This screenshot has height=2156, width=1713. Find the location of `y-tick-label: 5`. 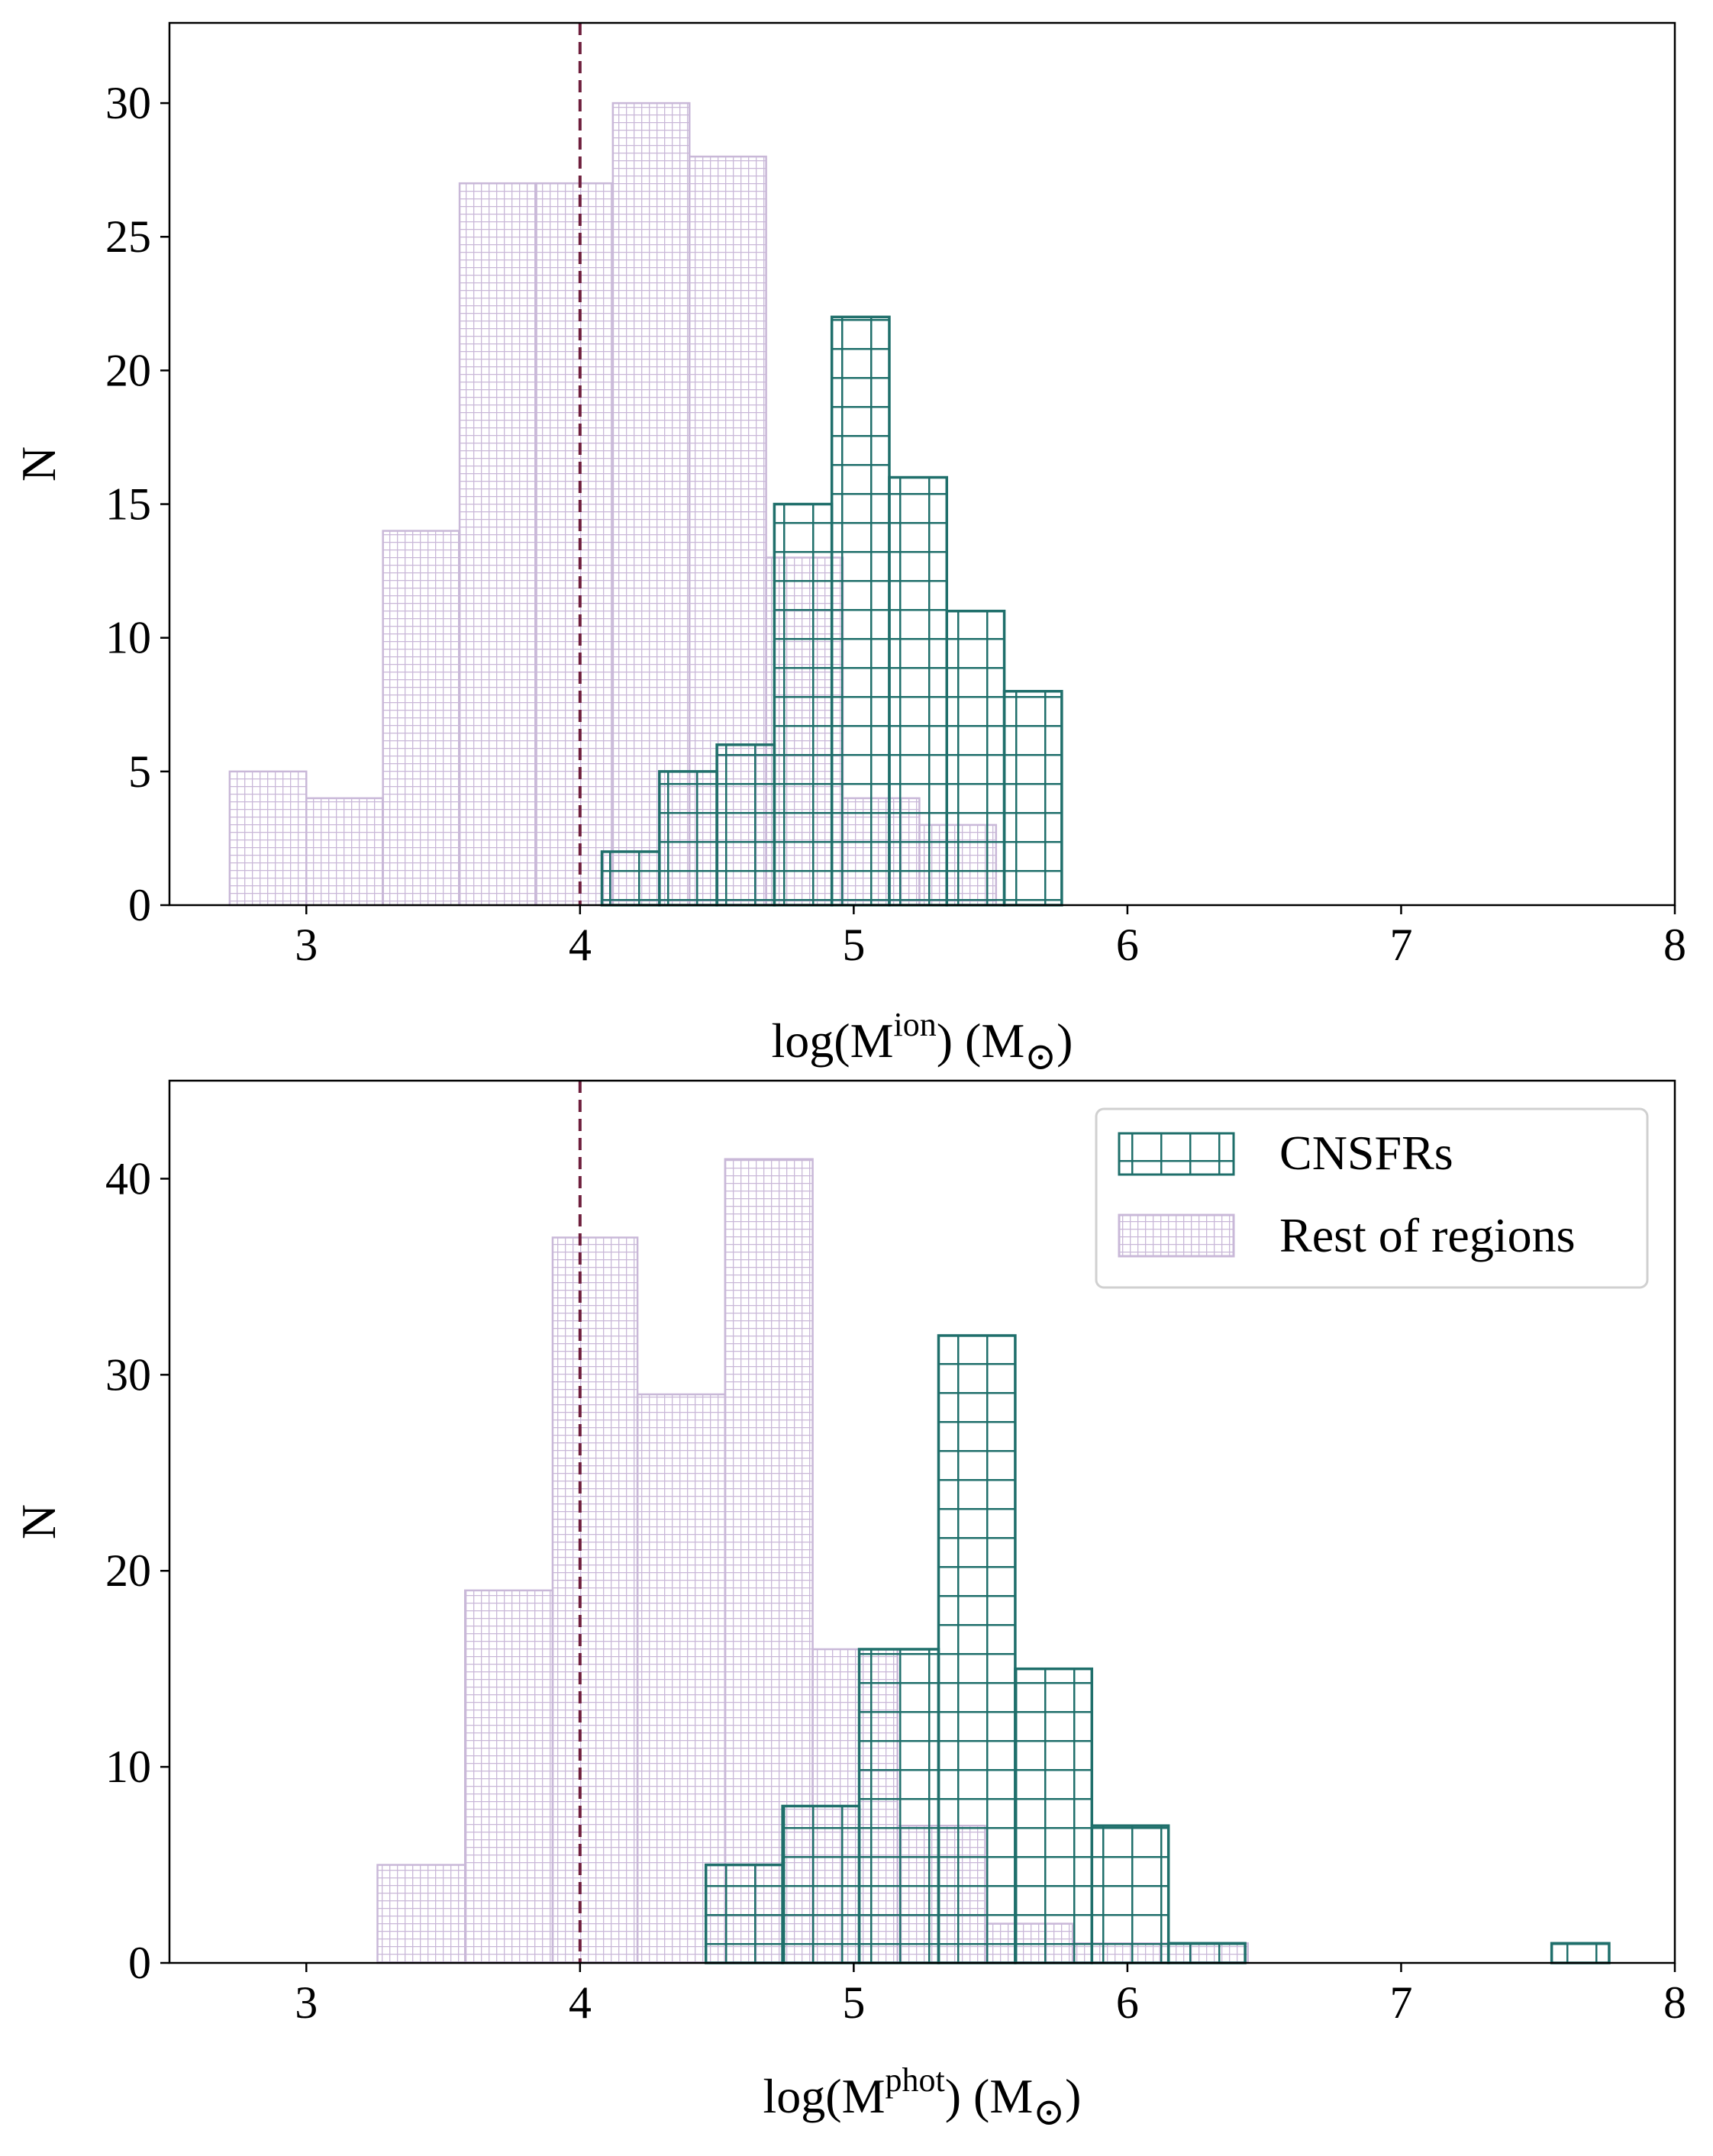

y-tick-label: 5 is located at coordinates (139, 771).